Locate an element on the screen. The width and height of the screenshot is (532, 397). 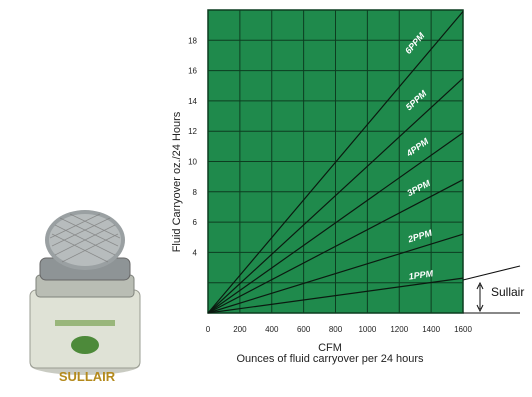
x-tick-label: 1000 is located at coordinates (367, 329).